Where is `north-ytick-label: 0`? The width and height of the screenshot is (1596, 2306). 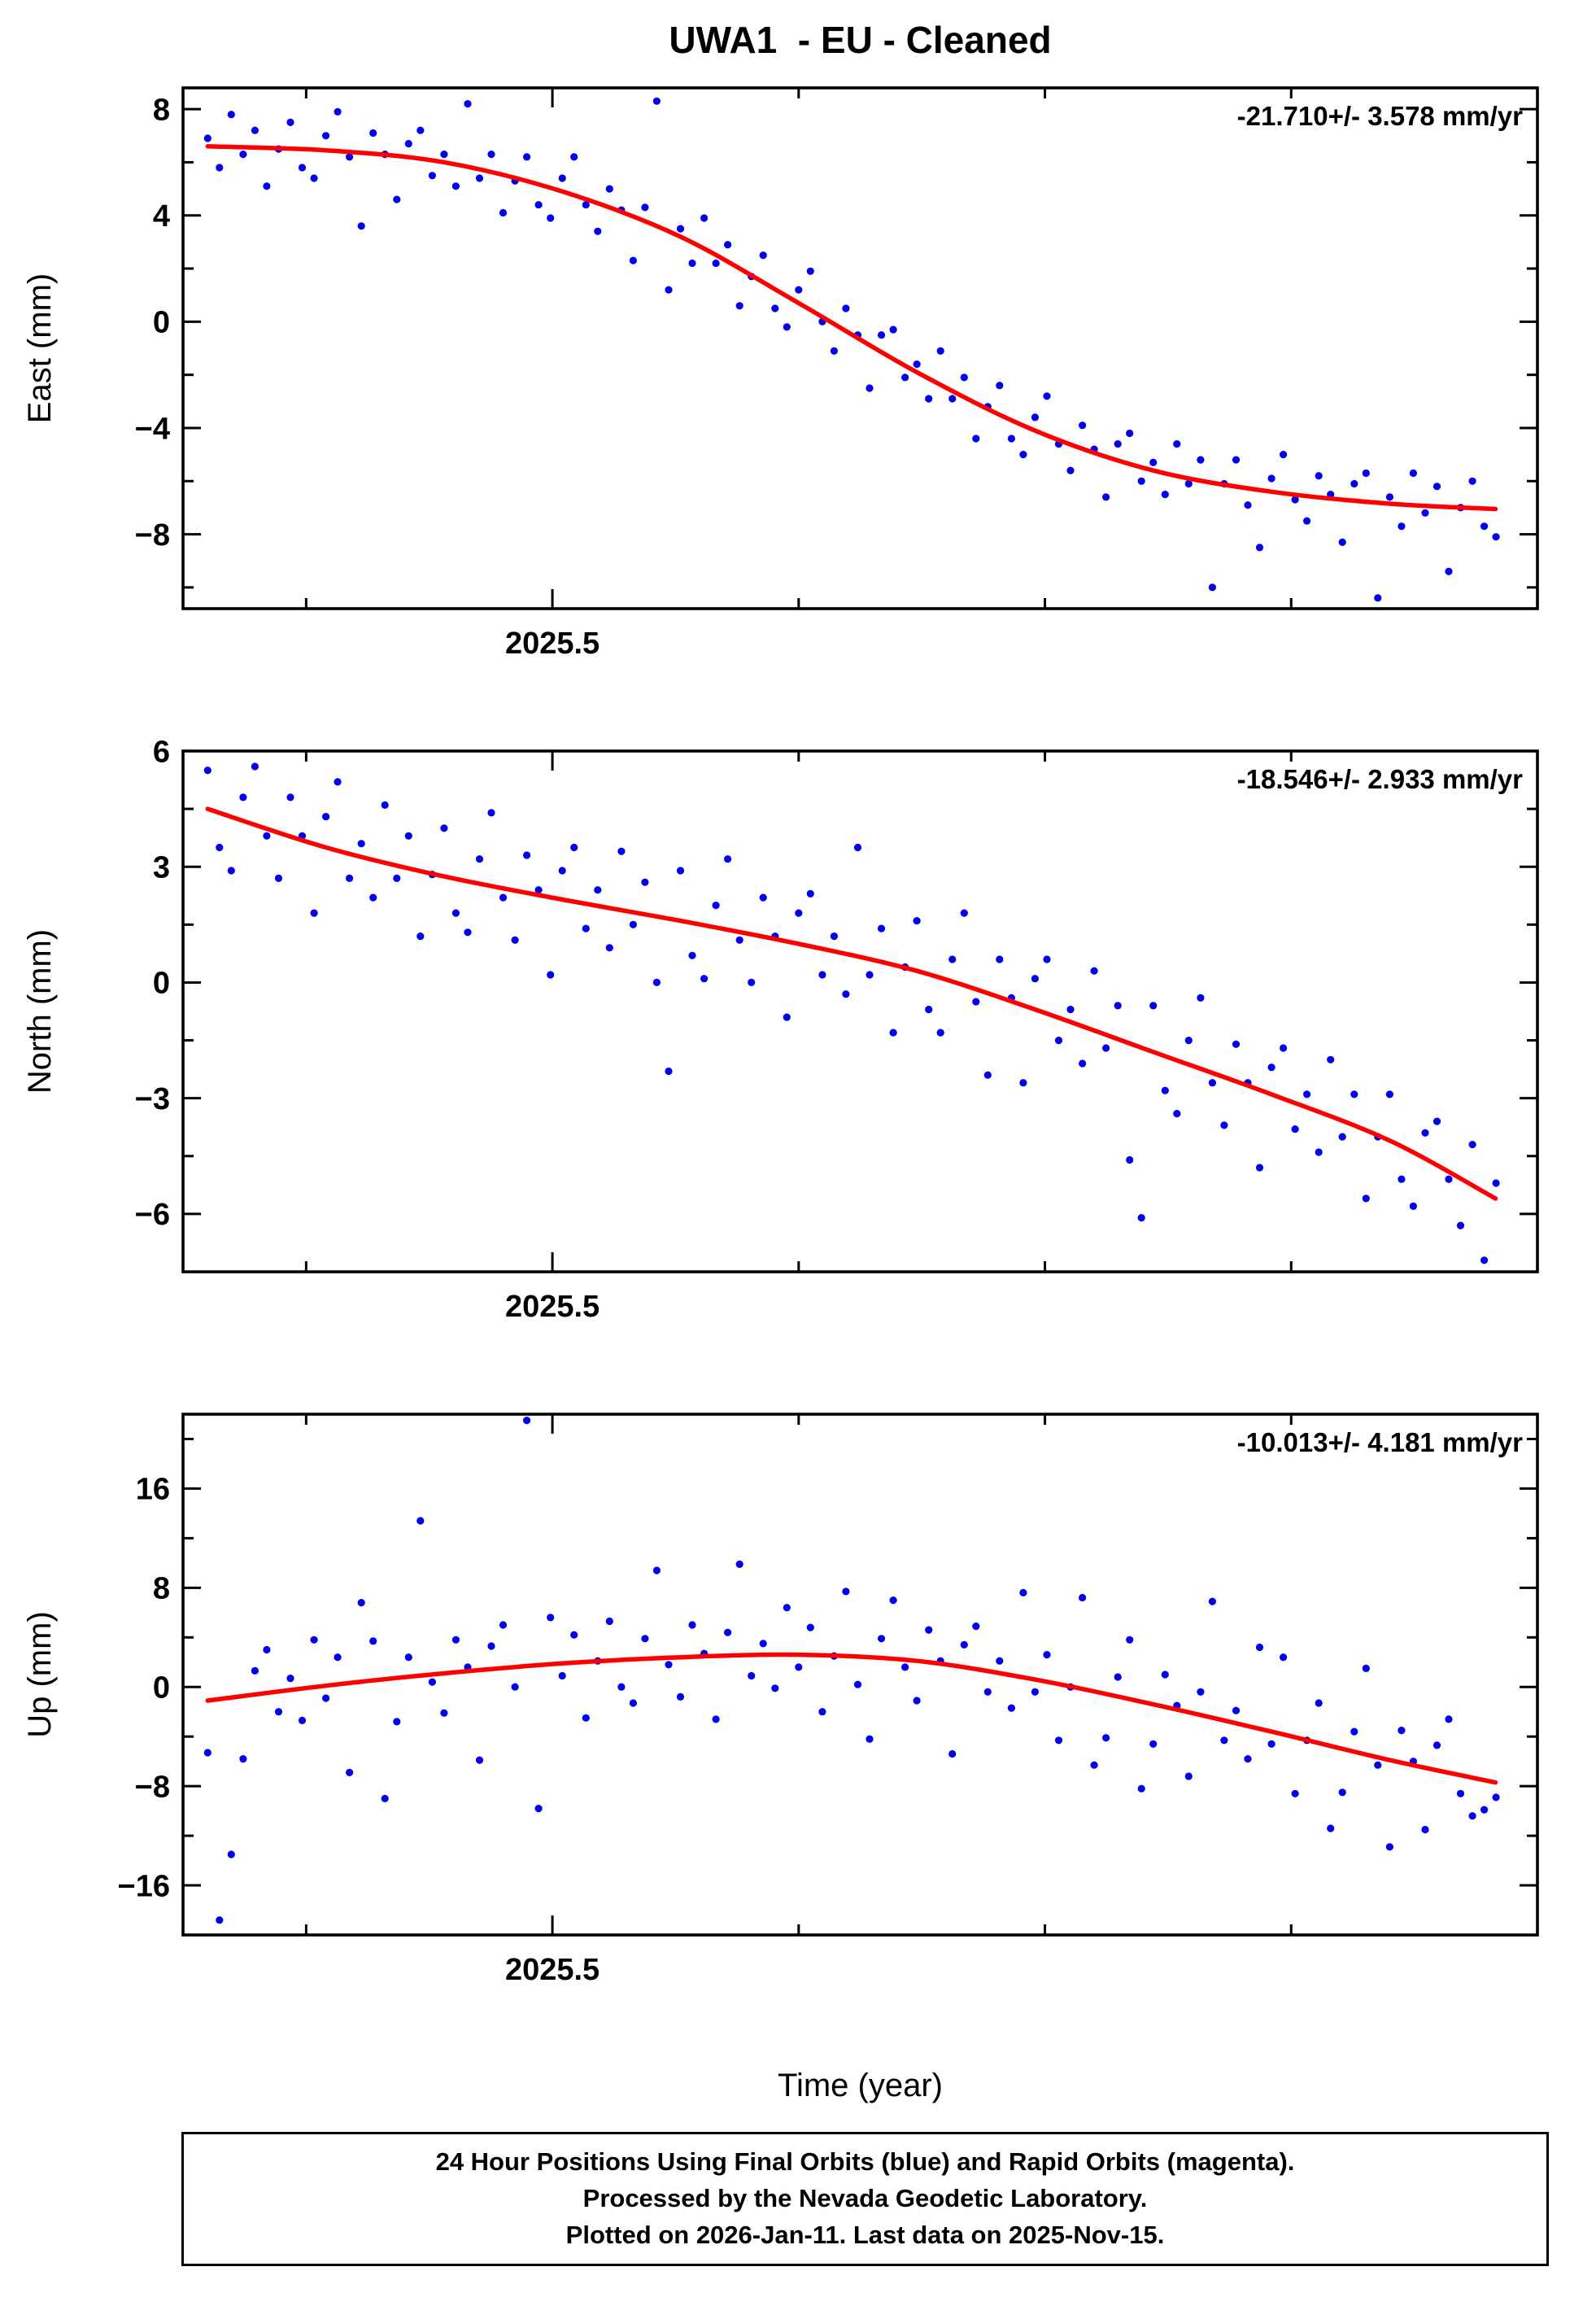
north-ytick-label: 0 is located at coordinates (161, 984).